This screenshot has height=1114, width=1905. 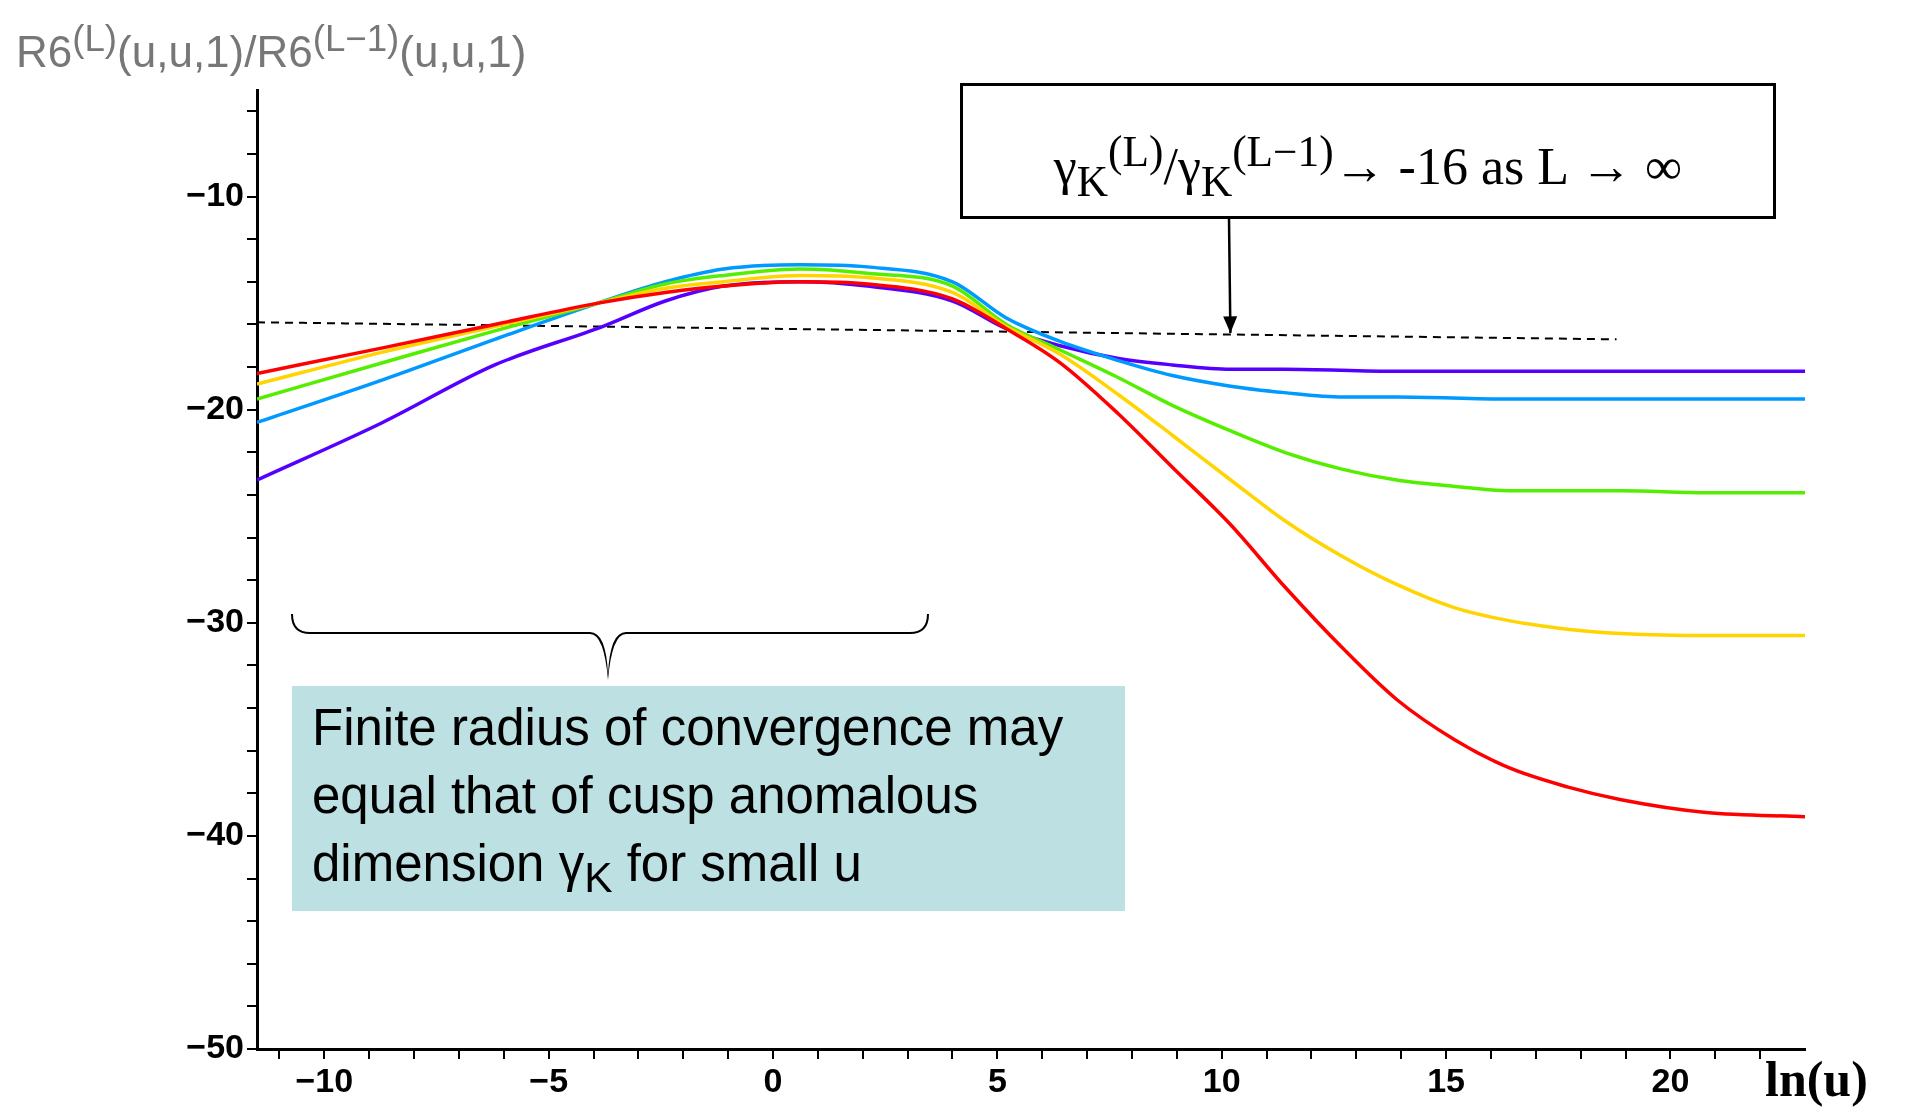 I want to click on x-tick-label: 5, so click(x=997, y=1079).